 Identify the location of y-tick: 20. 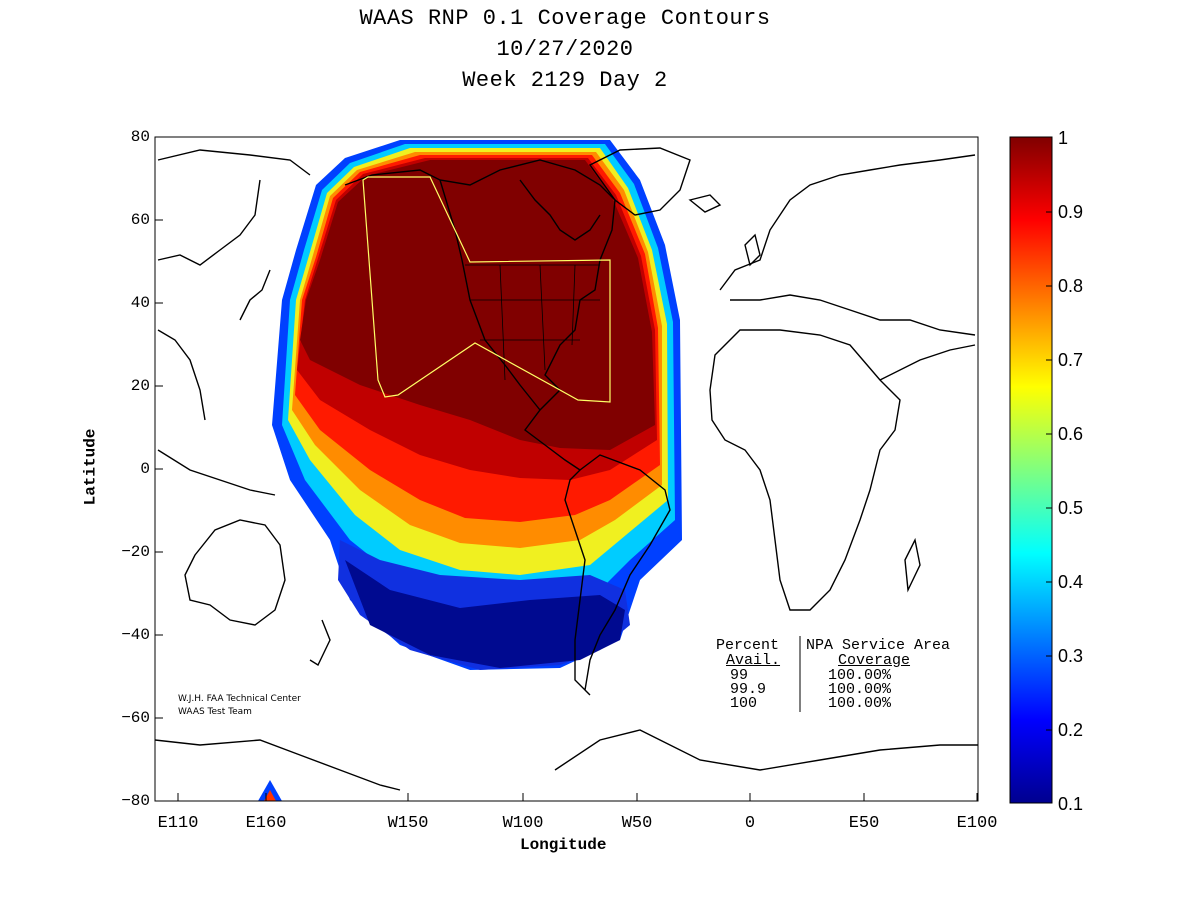
(140, 386).